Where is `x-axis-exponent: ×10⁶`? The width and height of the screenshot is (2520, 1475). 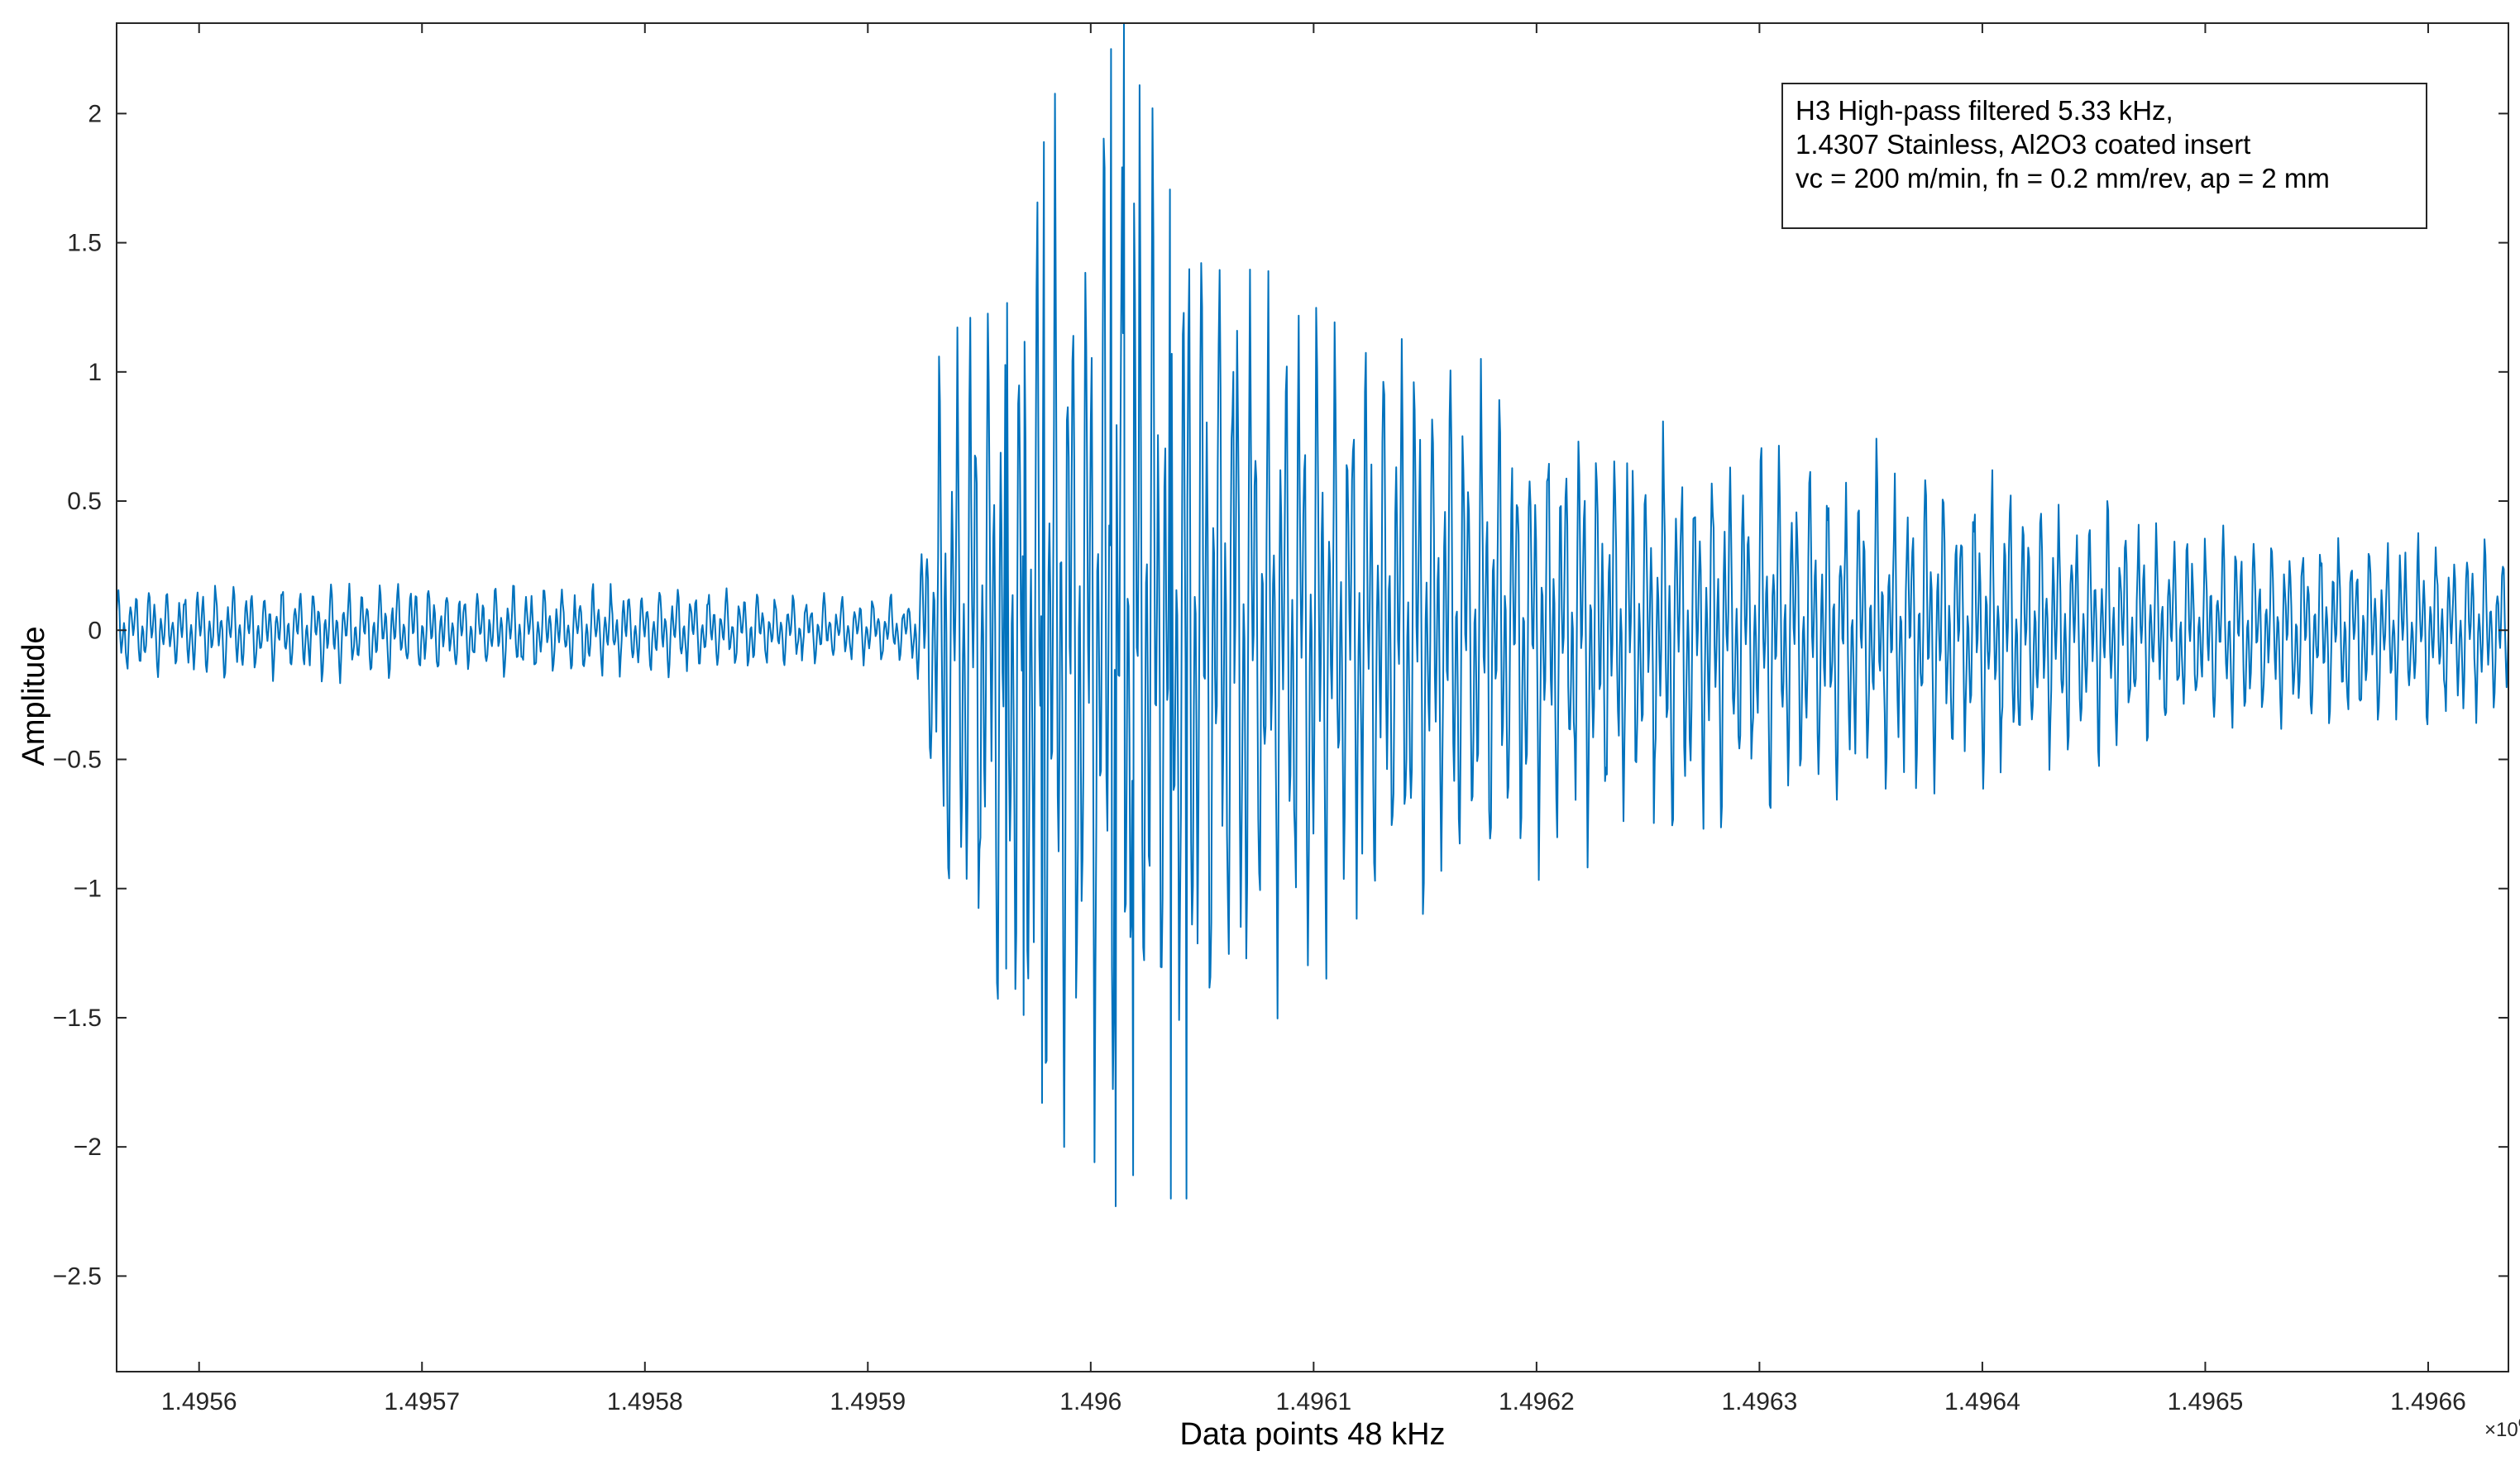 x-axis-exponent: ×10⁶ is located at coordinates (2502, 1429).